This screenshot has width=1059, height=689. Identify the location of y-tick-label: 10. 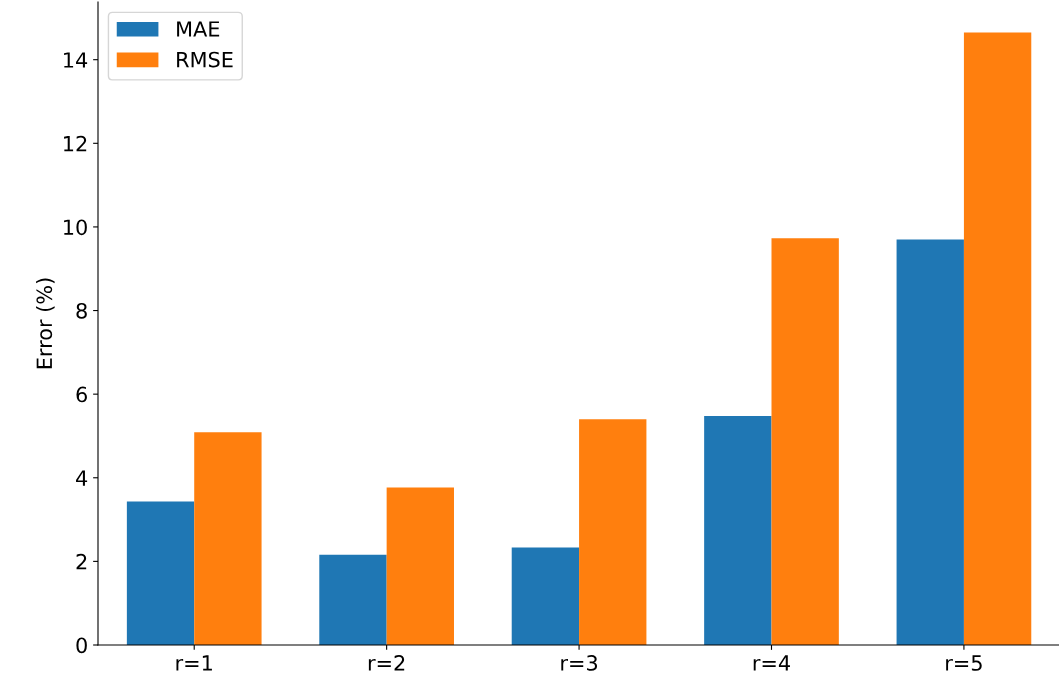
(75, 227).